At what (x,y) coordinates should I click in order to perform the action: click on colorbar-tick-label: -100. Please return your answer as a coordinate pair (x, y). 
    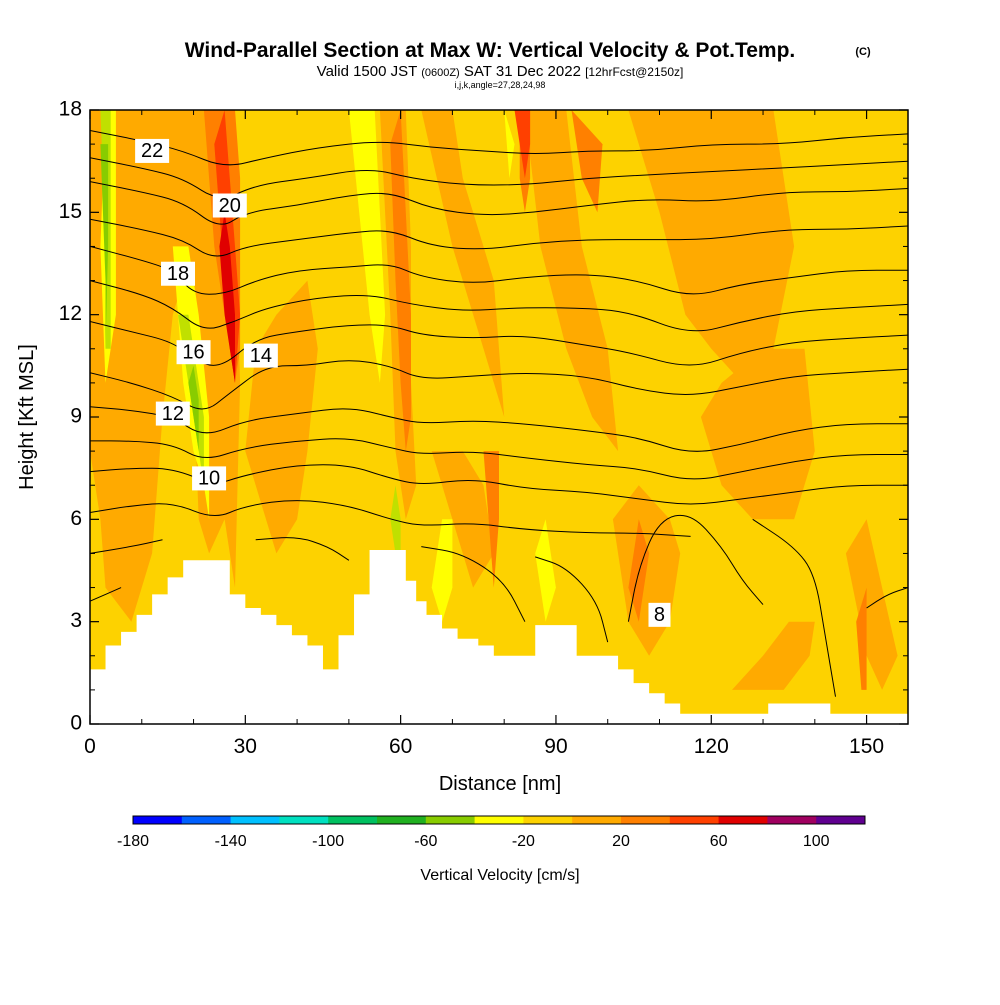
    Looking at the image, I should click on (328, 841).